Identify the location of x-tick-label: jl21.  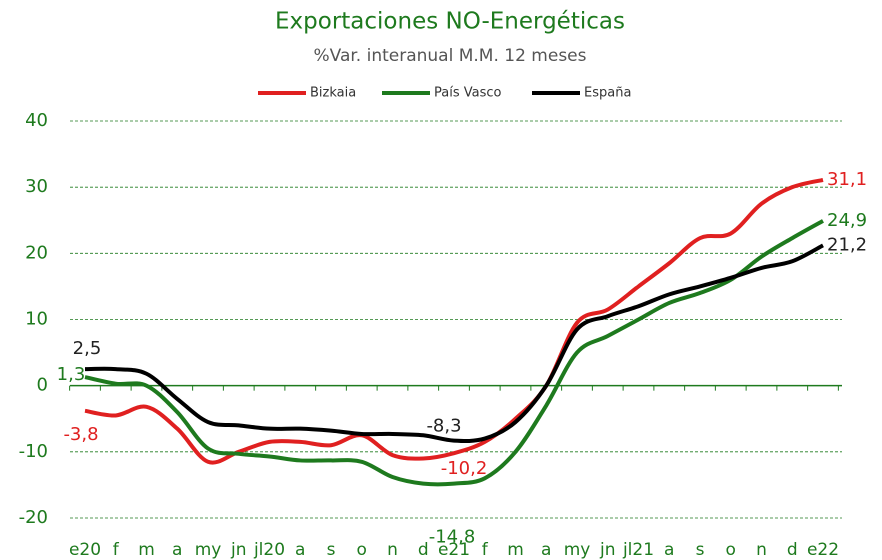
(638, 550).